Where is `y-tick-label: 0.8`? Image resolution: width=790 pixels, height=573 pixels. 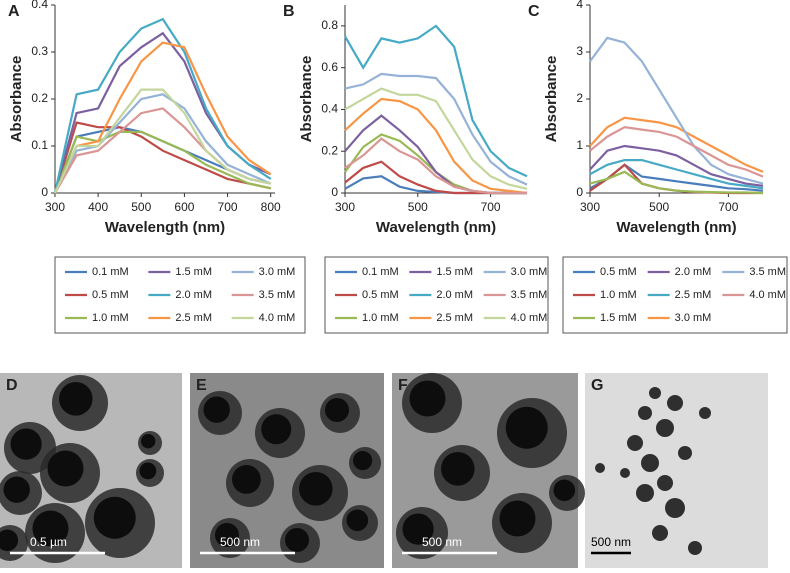
y-tick-label: 0.8 is located at coordinates (329, 25).